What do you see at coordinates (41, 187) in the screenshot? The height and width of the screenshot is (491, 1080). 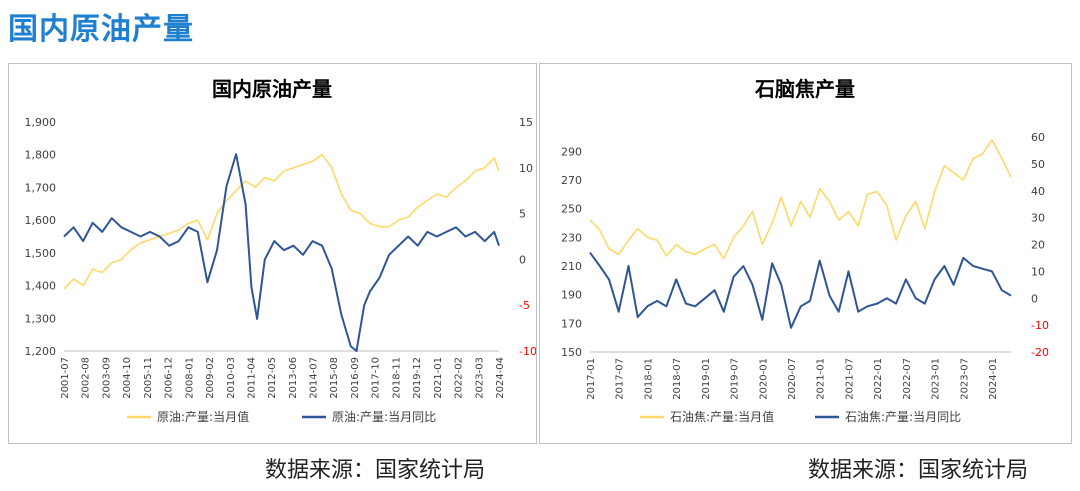 I see `y-left-tick-label: 1,700` at bounding box center [41, 187].